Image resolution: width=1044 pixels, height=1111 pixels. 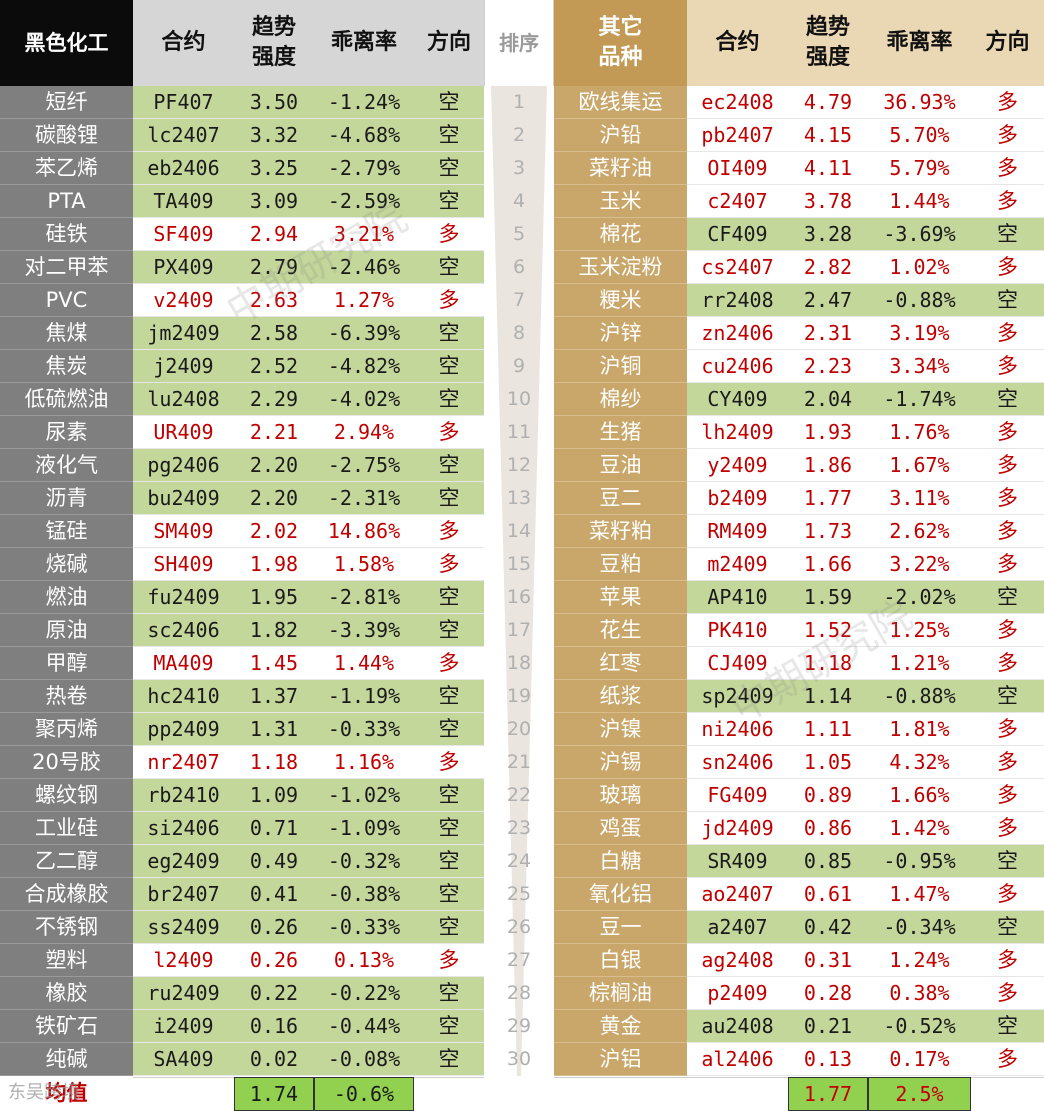 I want to click on right-product-name: 氧化铝, so click(x=620, y=894).